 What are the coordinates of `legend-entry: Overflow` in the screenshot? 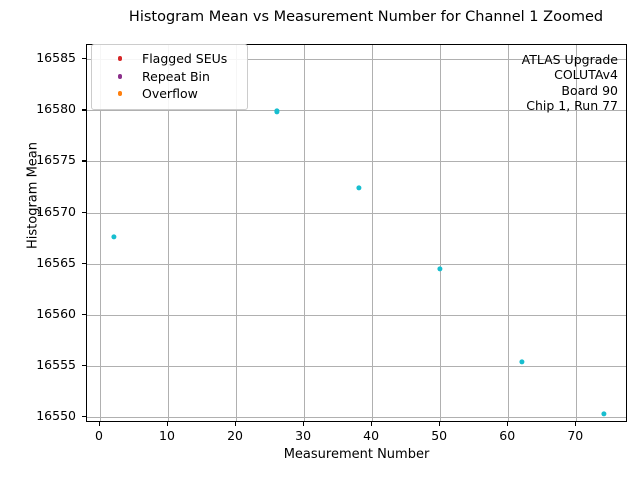 It's located at (169, 94).